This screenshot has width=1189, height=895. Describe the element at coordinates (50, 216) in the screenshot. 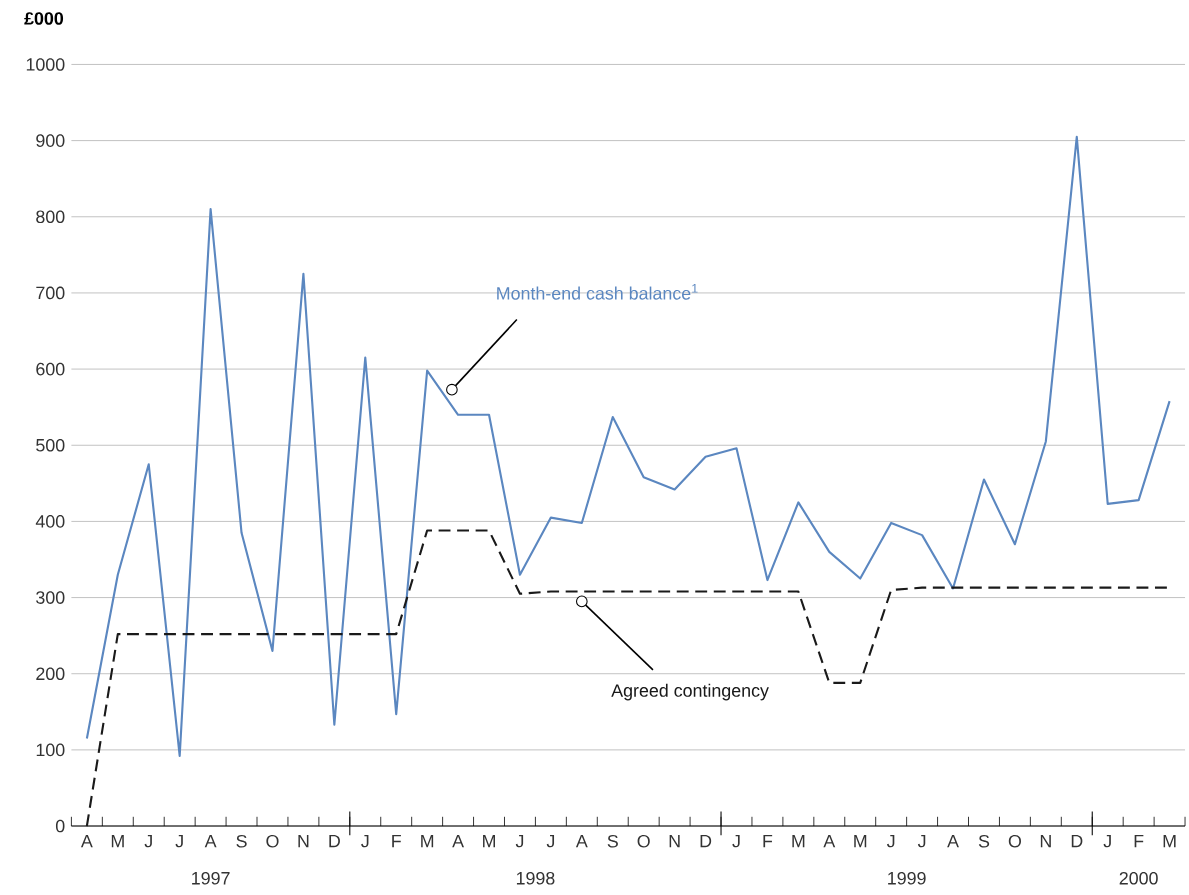

I see `y-tick-label: 800` at that location.